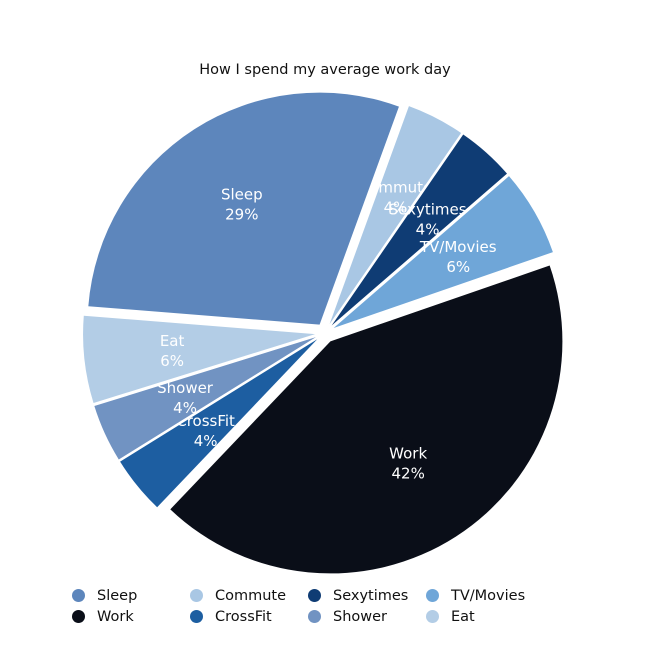 Image resolution: width=650 pixels, height=650 pixels. I want to click on legend-item-sexytimes: Sexytimes, so click(367, 596).